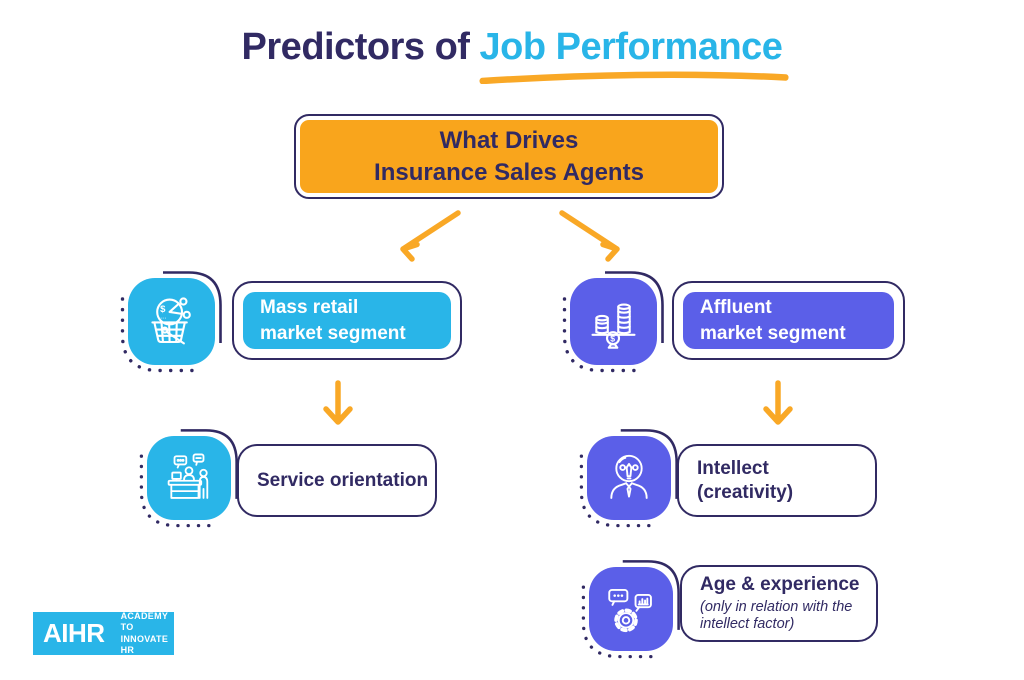 This screenshot has width=1024, height=680. What do you see at coordinates (430, 236) in the screenshot?
I see `branch-left-arrow` at bounding box center [430, 236].